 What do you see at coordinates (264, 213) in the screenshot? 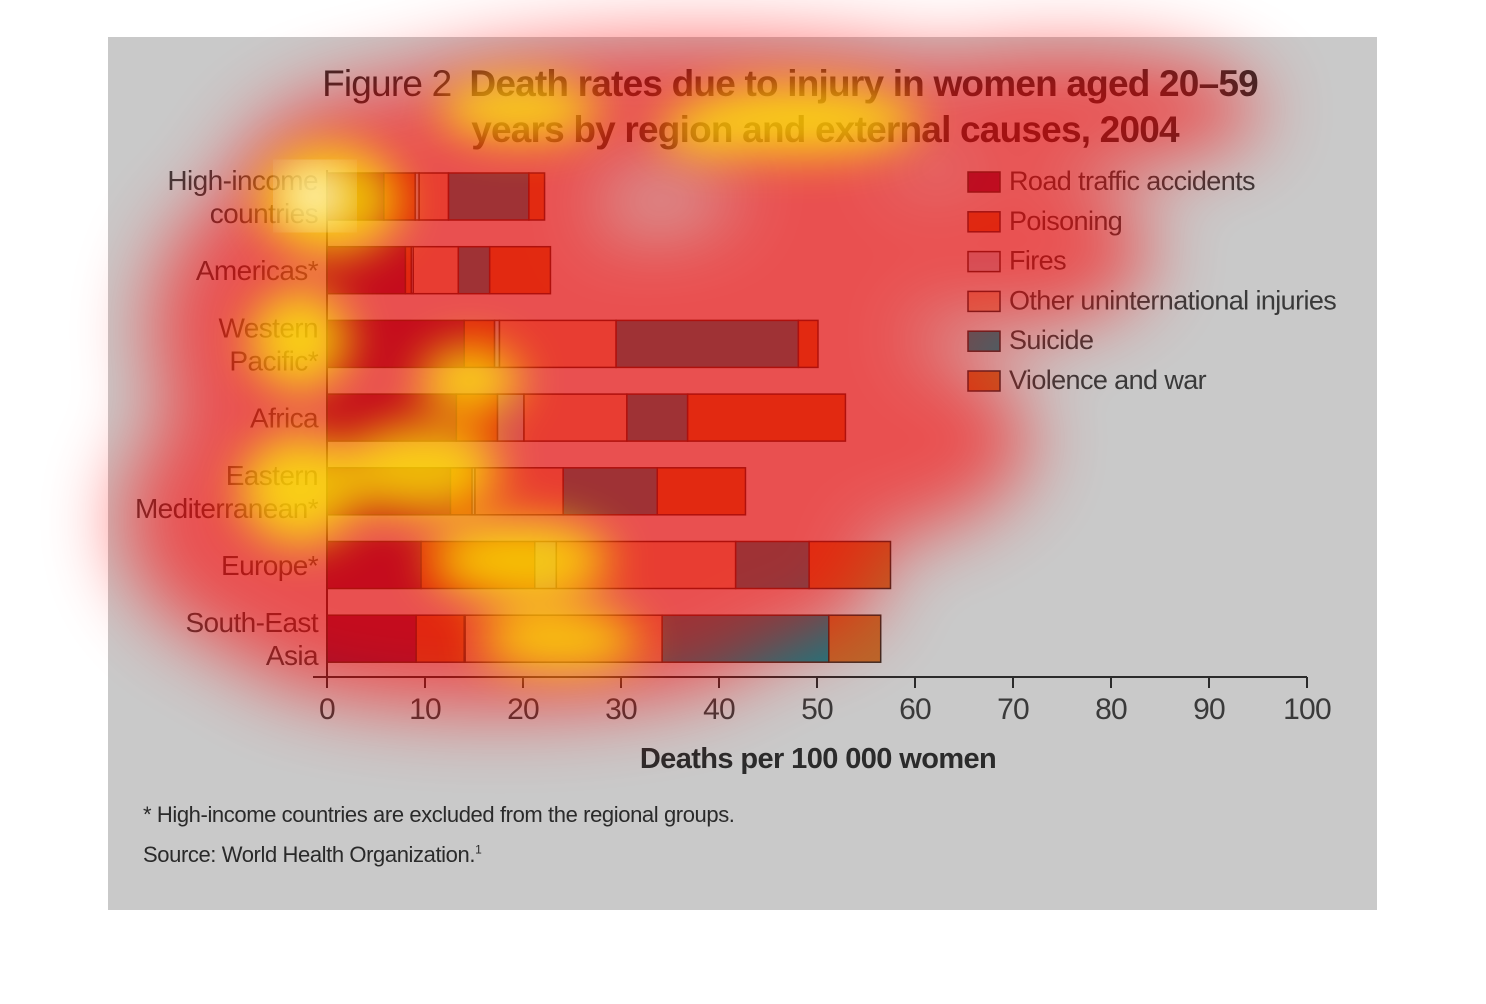
I see `category-label: countries` at bounding box center [264, 213].